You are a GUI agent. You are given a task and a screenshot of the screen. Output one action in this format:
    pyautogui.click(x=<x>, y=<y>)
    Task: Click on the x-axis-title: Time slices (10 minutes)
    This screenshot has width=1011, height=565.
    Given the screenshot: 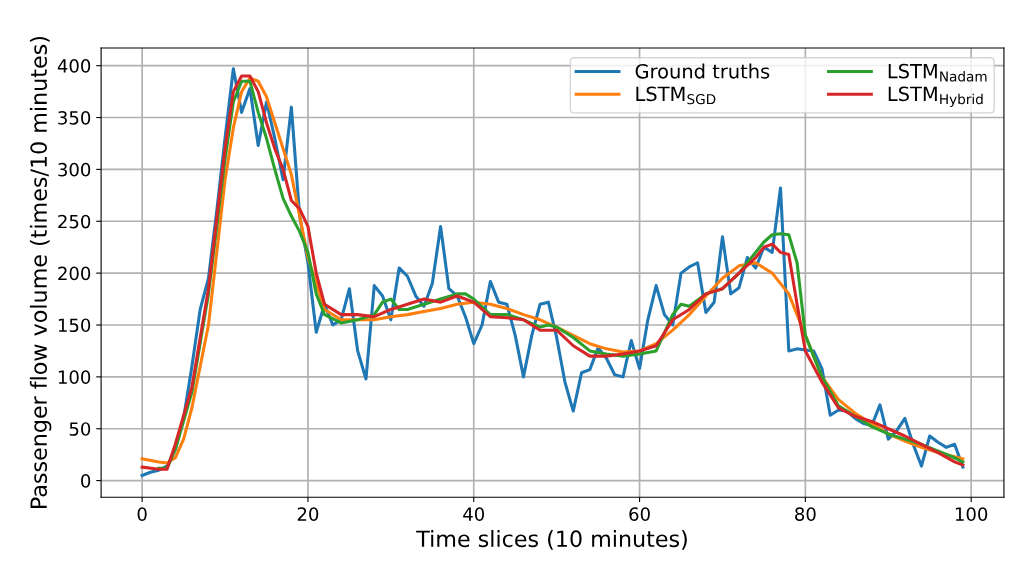 What is the action you would take?
    pyautogui.click(x=551, y=539)
    